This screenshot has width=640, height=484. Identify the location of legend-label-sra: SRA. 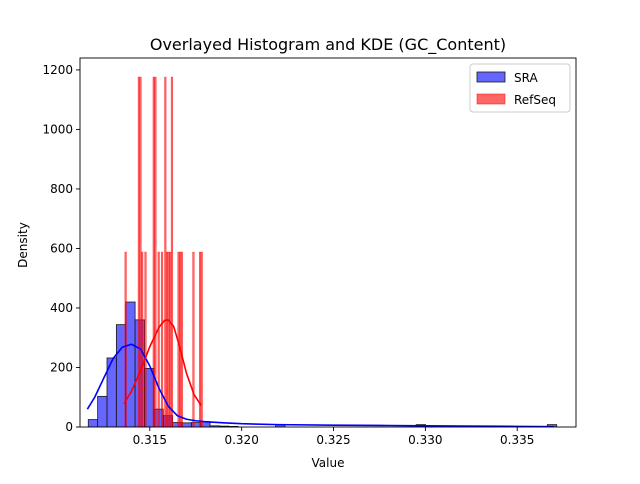
(526, 78).